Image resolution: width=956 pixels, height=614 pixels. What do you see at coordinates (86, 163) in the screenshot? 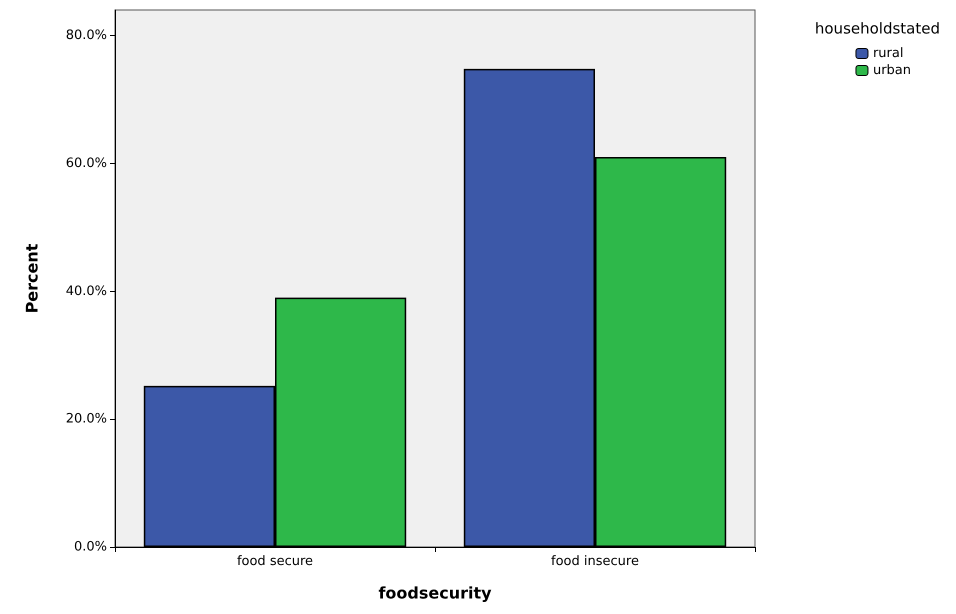
I see `y-tick-label: 60.0%` at bounding box center [86, 163].